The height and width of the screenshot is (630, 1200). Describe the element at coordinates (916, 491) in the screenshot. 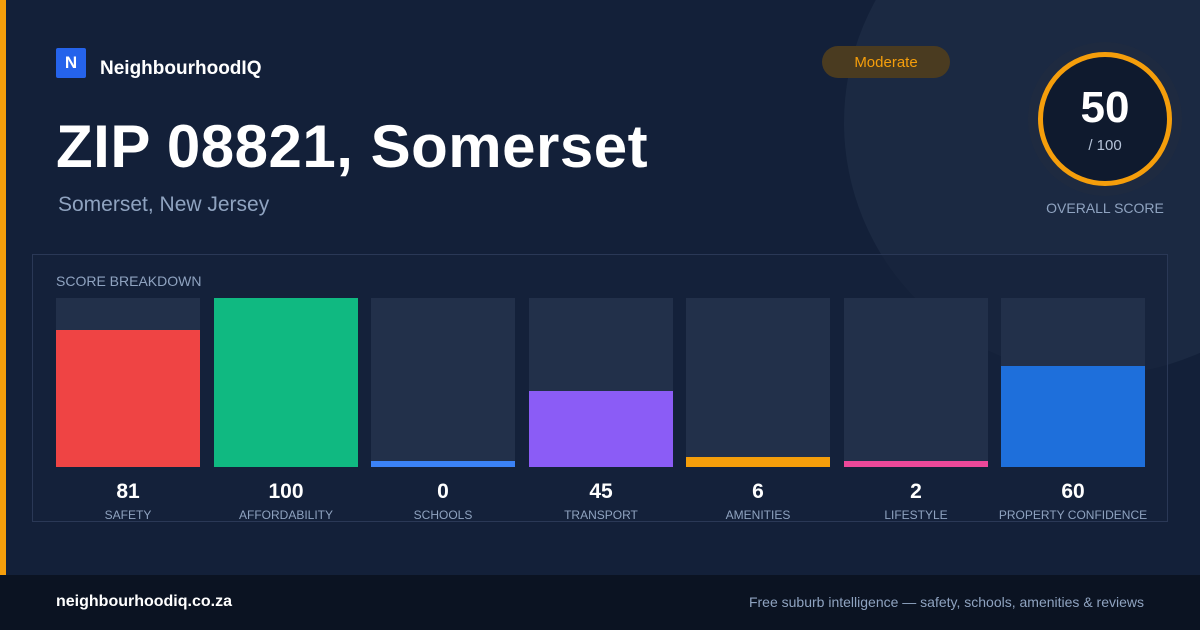

I see `bar-value: 2` at that location.